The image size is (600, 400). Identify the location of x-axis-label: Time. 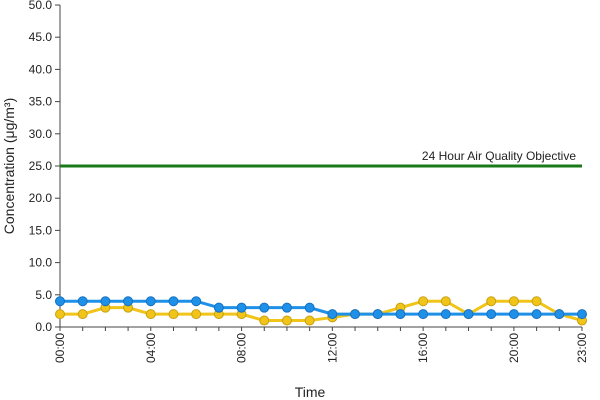
(310, 392).